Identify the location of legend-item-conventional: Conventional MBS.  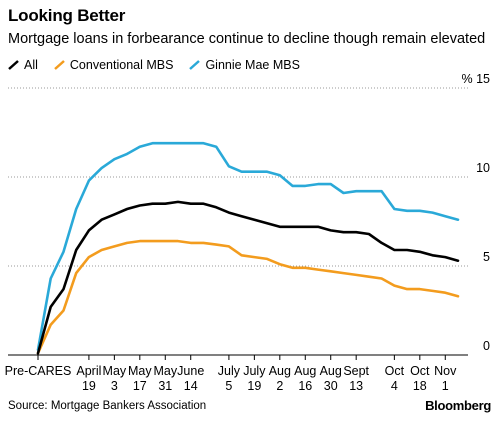
(114, 65).